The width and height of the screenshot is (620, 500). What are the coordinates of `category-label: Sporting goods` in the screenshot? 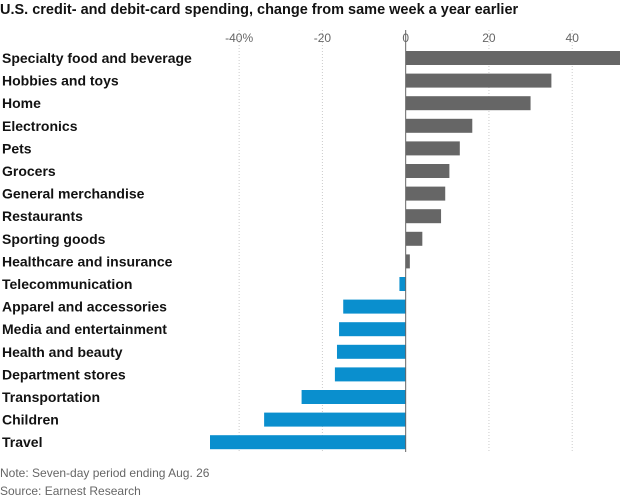 It's located at (54, 239).